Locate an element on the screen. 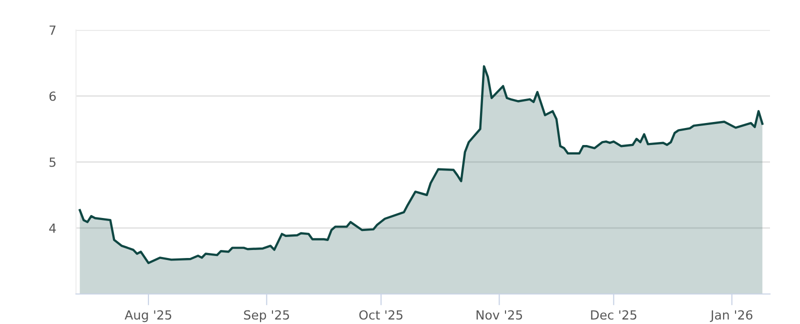 The height and width of the screenshot is (324, 800). y-tick-label: 6 is located at coordinates (52, 96).